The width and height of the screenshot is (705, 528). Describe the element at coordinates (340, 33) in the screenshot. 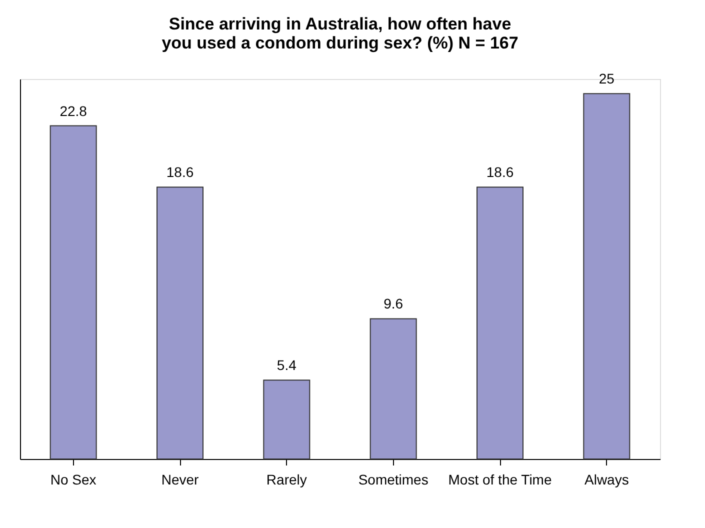

I see `chart-title: Since arriving in Australia, how often have you used a condom during sex? (%) N = 167` at that location.